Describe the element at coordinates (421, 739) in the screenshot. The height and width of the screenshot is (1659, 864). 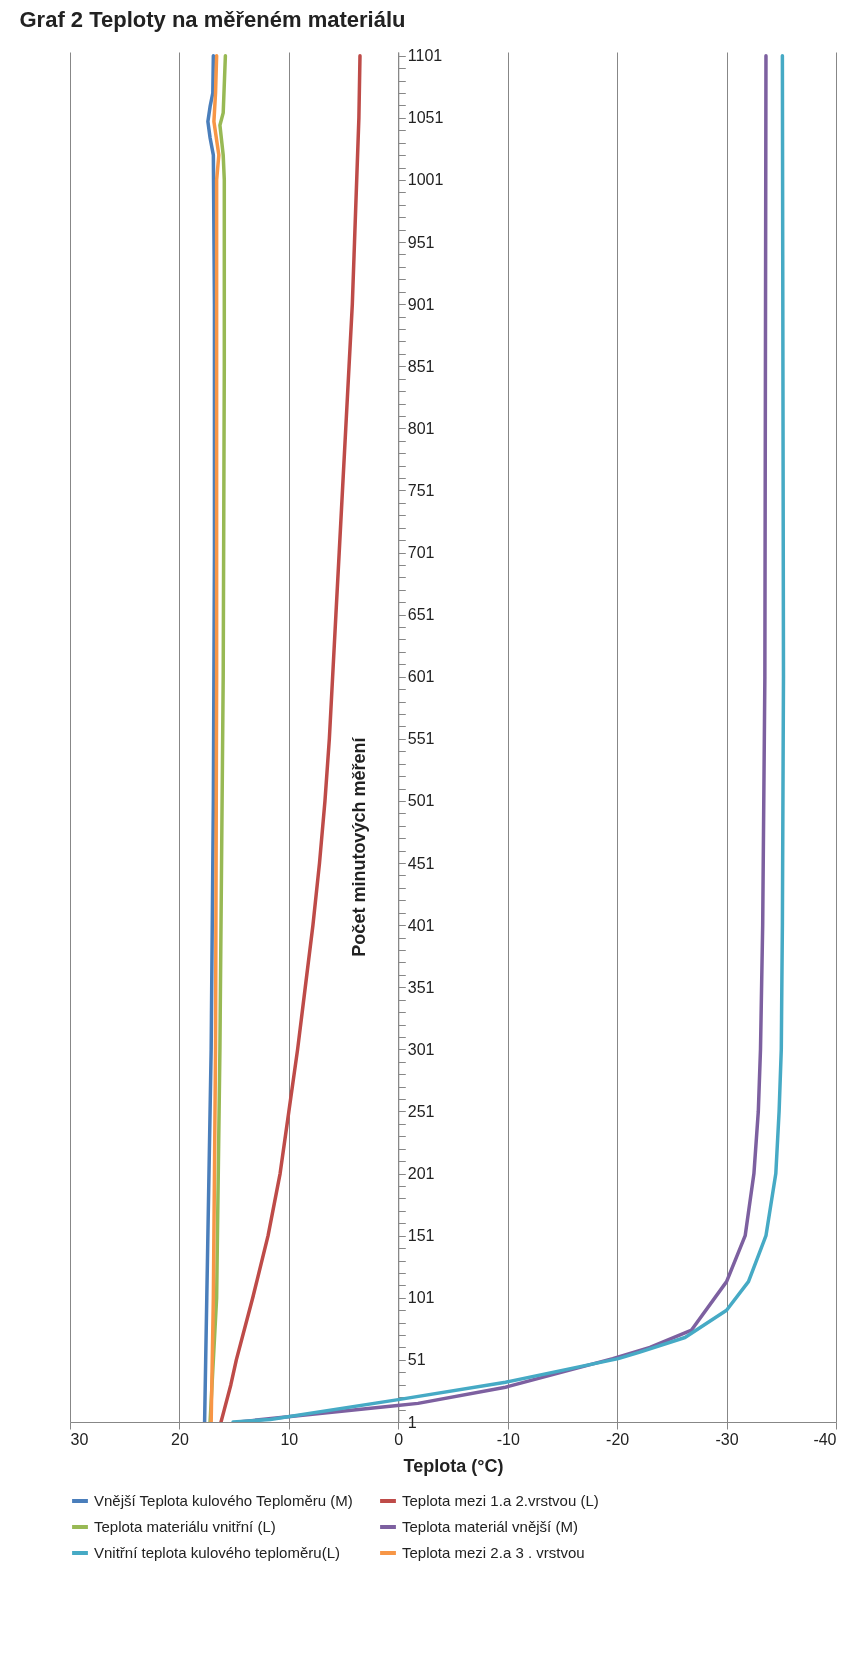
I see `y-tick-label: 551` at that location.